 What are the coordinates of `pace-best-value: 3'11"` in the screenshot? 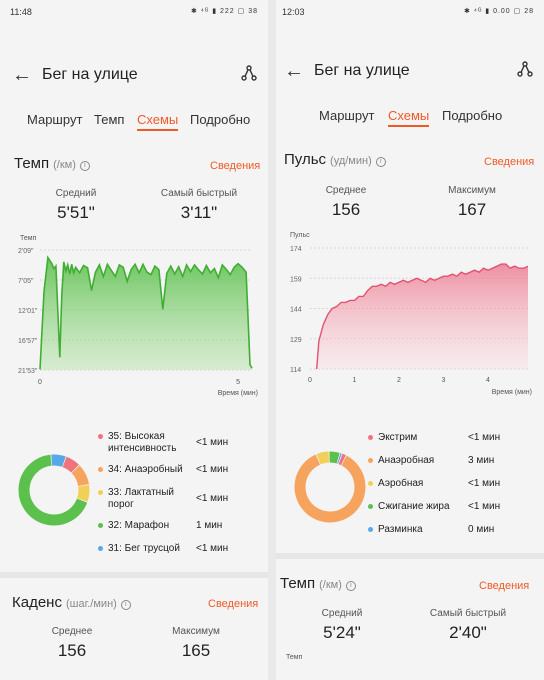 It's located at (199, 212).